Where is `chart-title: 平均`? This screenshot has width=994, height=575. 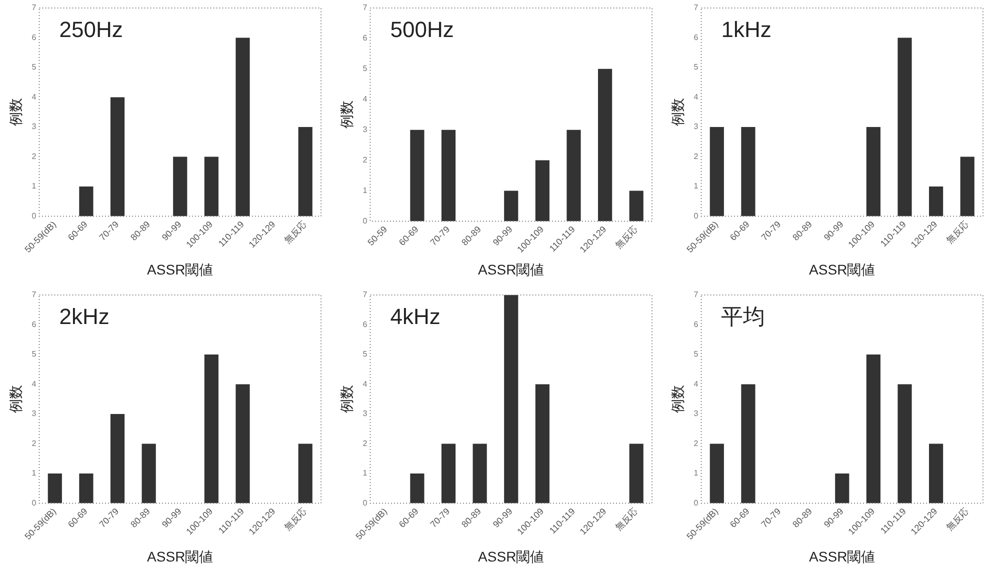 chart-title: 平均 is located at coordinates (743, 317).